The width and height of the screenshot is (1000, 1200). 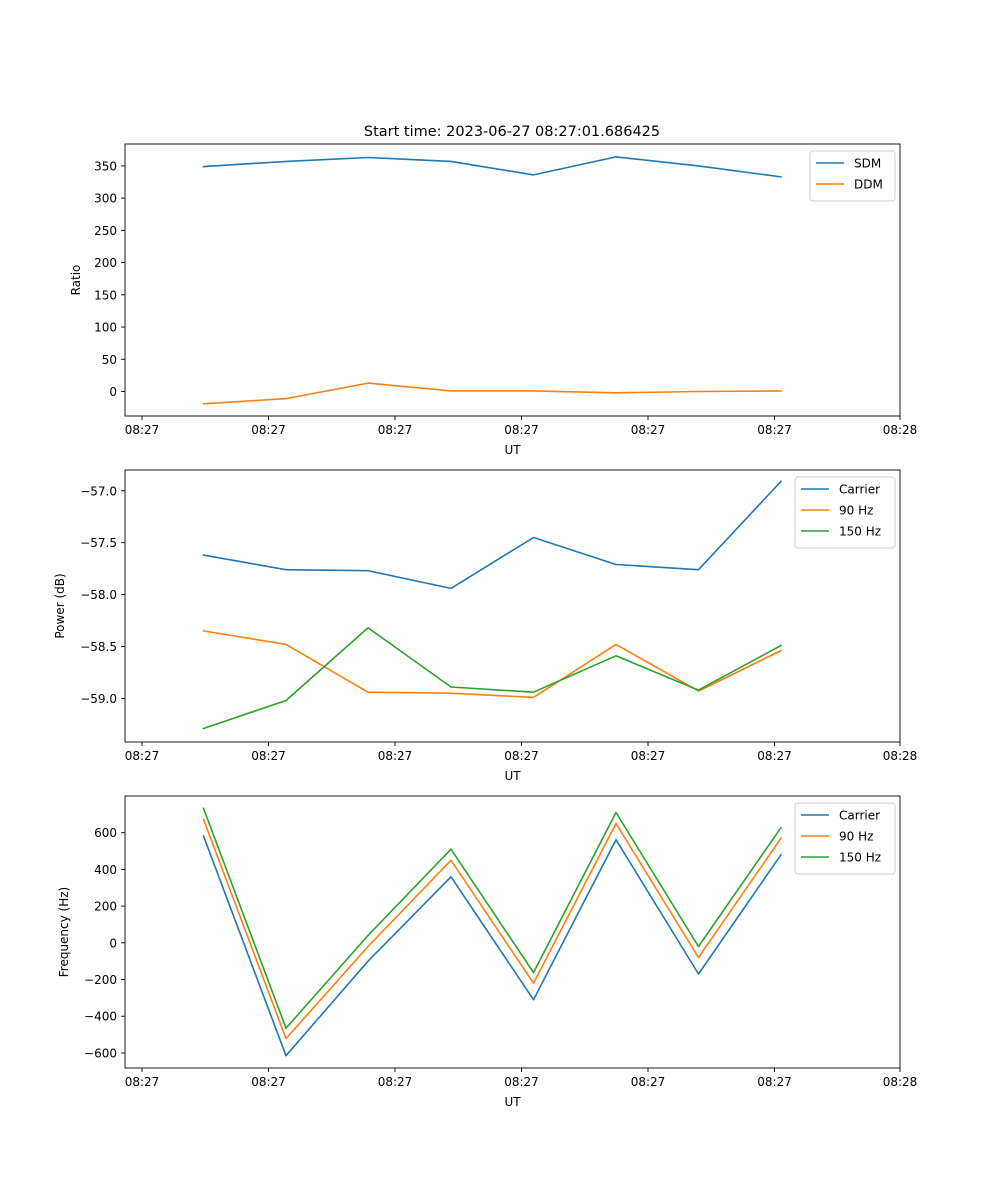 What do you see at coordinates (492, 393) in the screenshot?
I see `series-line-ddm` at bounding box center [492, 393].